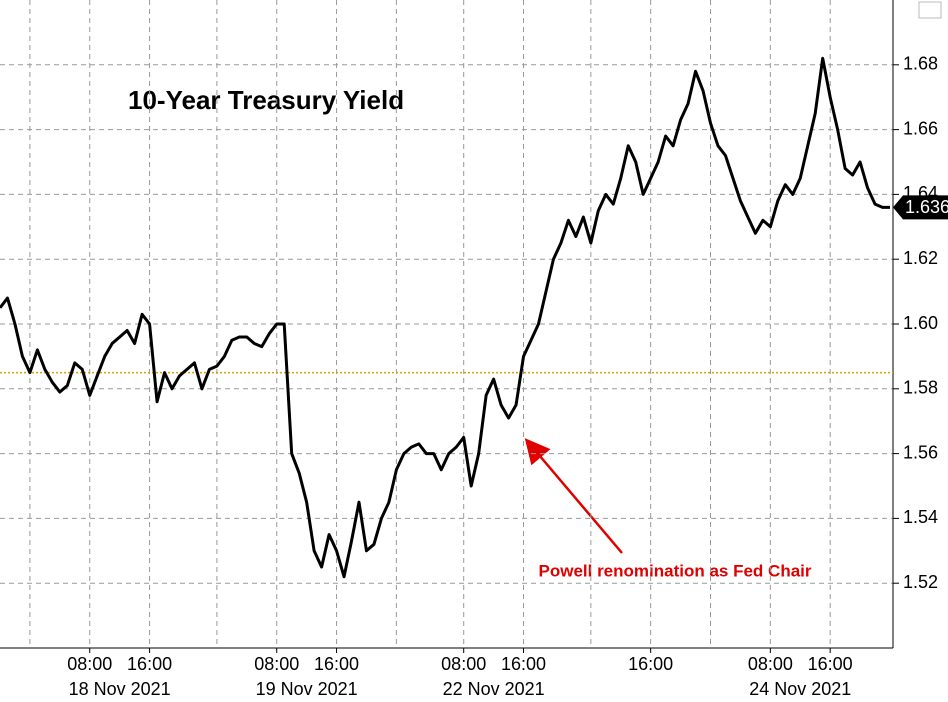 The width and height of the screenshot is (948, 702). I want to click on y-tick-label: 1.66, so click(920, 128).